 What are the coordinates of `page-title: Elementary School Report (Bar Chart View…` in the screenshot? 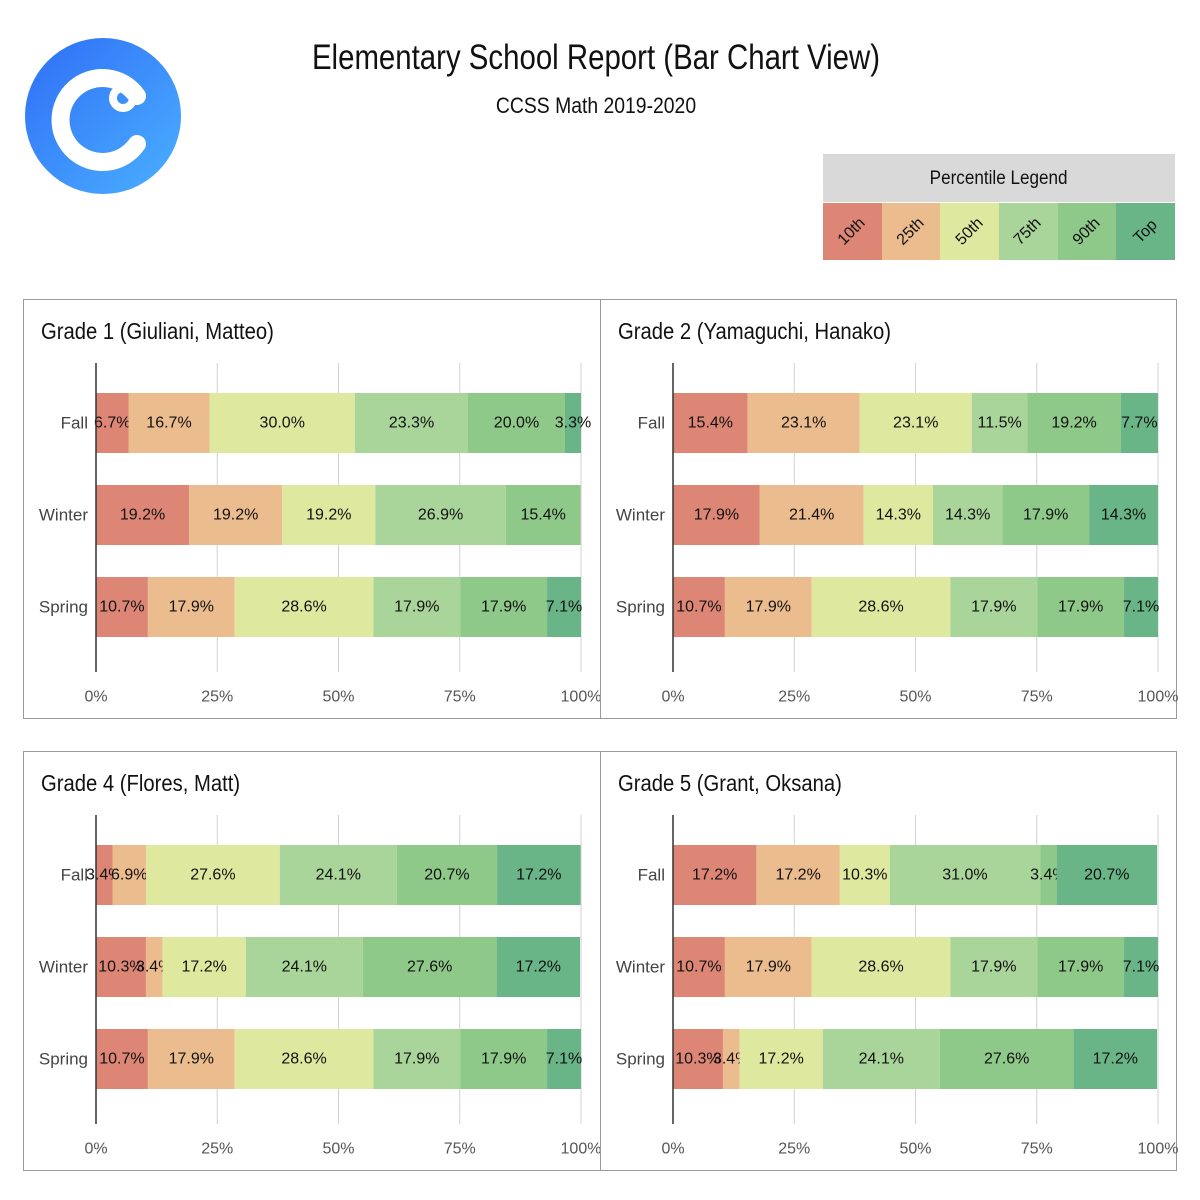 It's located at (596, 57).